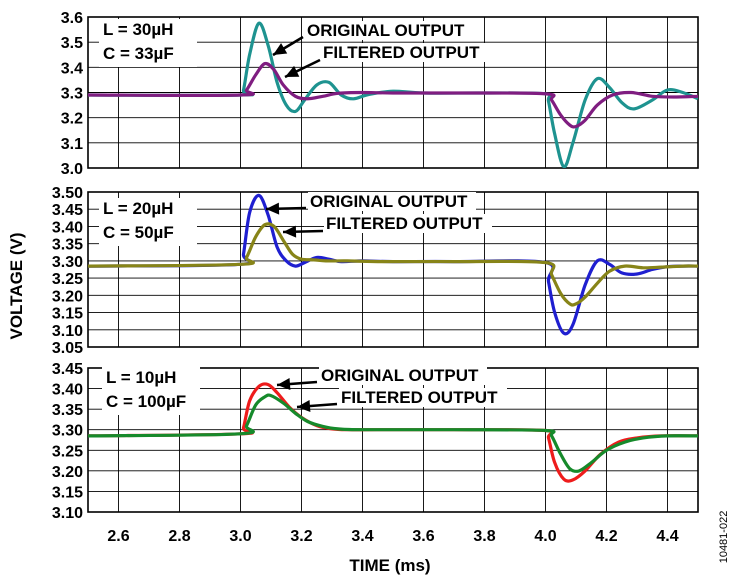 This screenshot has width=737, height=586. Describe the element at coordinates (138, 208) in the screenshot. I see `parameter-inductance: L = 20µH` at that location.